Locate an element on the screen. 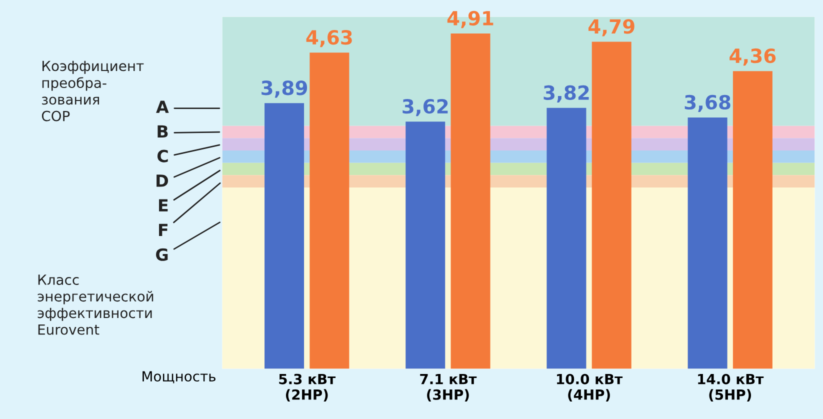 The image size is (823, 419). data-label: 4,36 is located at coordinates (753, 57).